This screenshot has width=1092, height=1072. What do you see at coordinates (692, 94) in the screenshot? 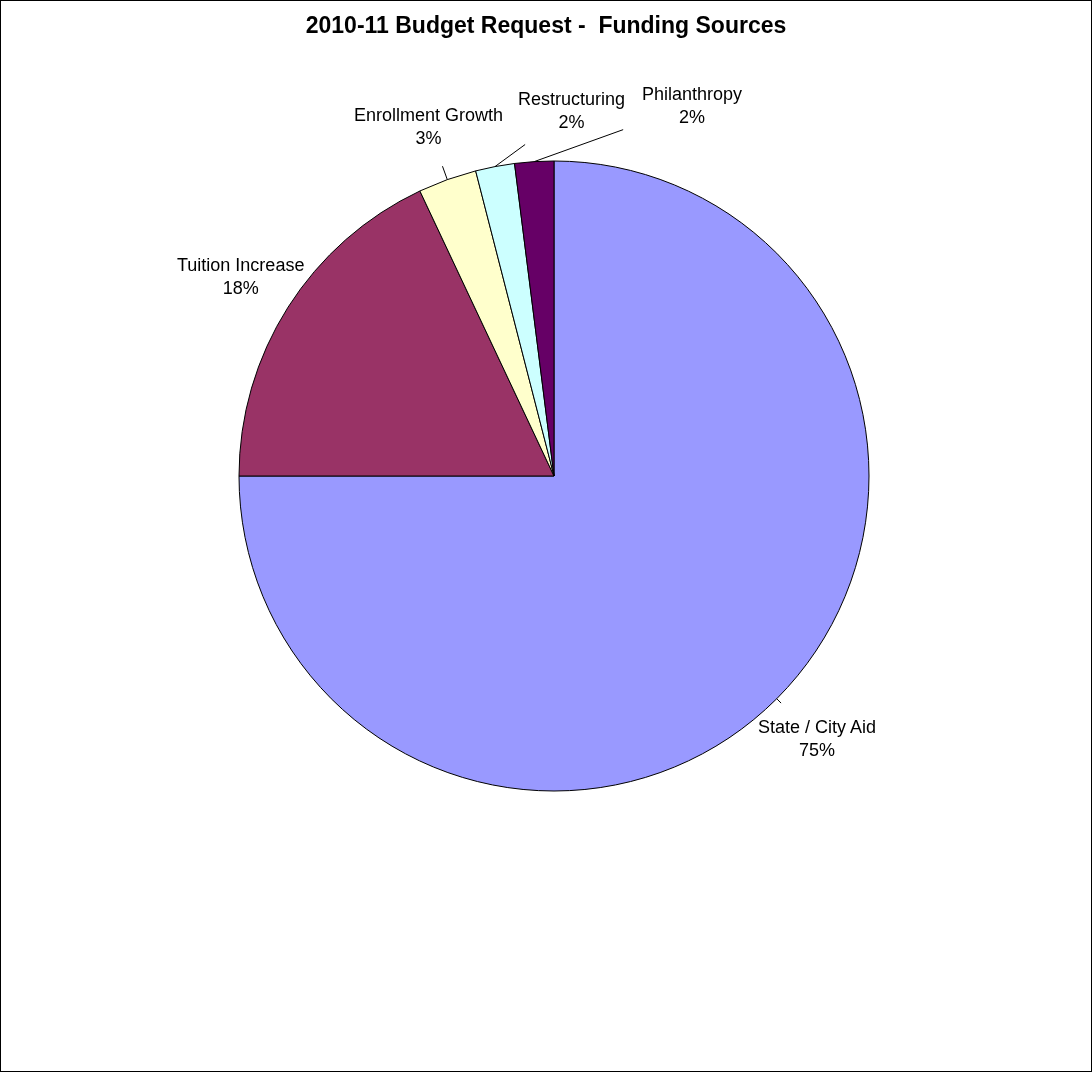
I see `slice-label: Philanthropy` at bounding box center [692, 94].